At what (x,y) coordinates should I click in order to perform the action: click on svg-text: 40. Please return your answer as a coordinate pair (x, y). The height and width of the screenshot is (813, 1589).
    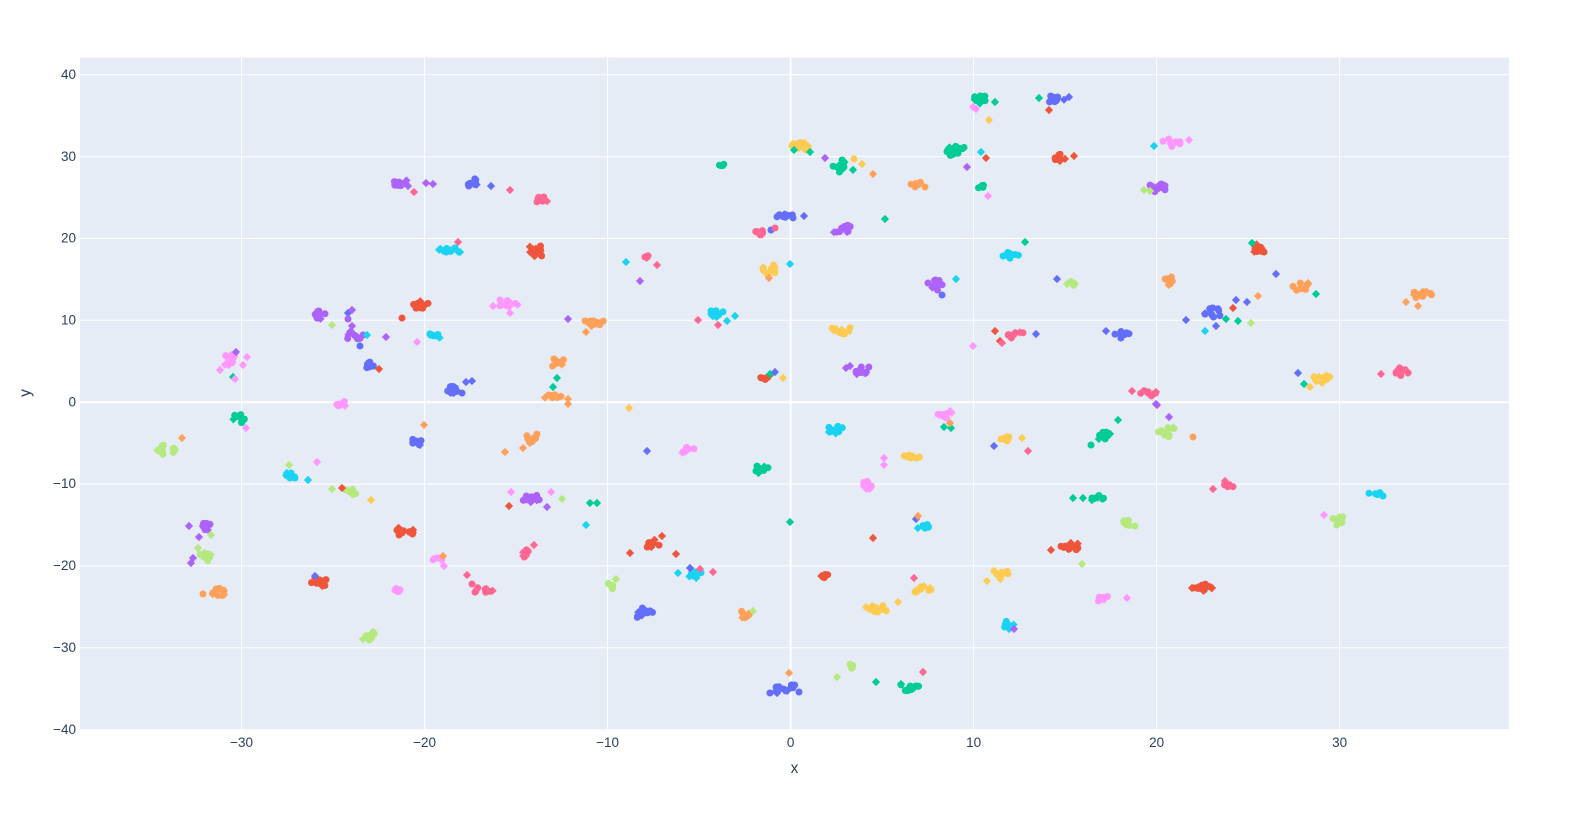
    Looking at the image, I should click on (68, 74).